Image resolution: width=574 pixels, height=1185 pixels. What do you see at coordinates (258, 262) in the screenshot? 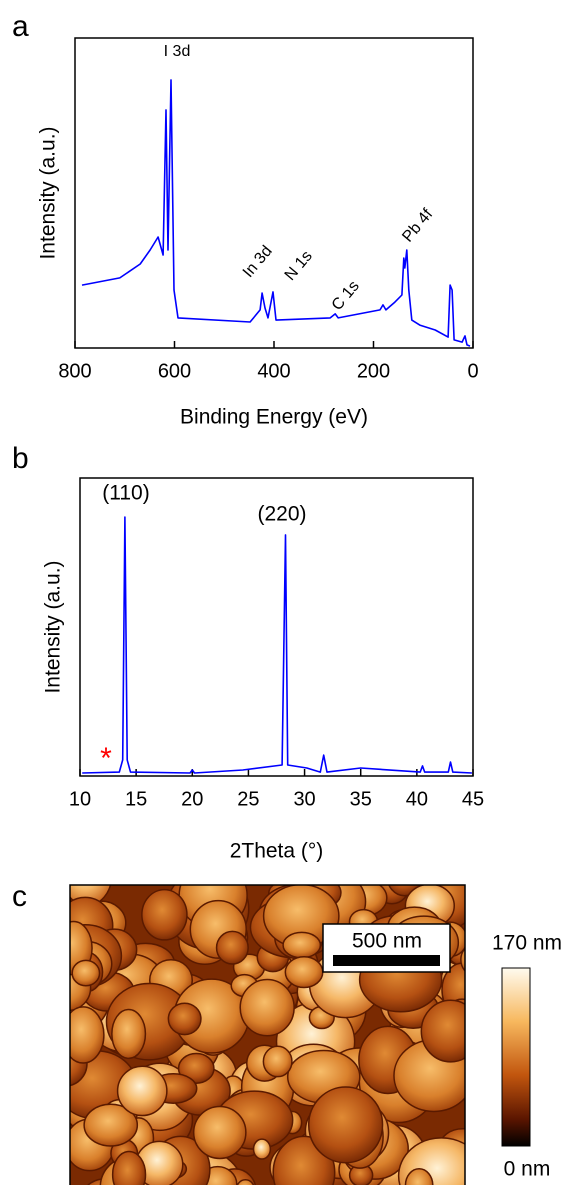
I see `annotation: In 3d` at bounding box center [258, 262].